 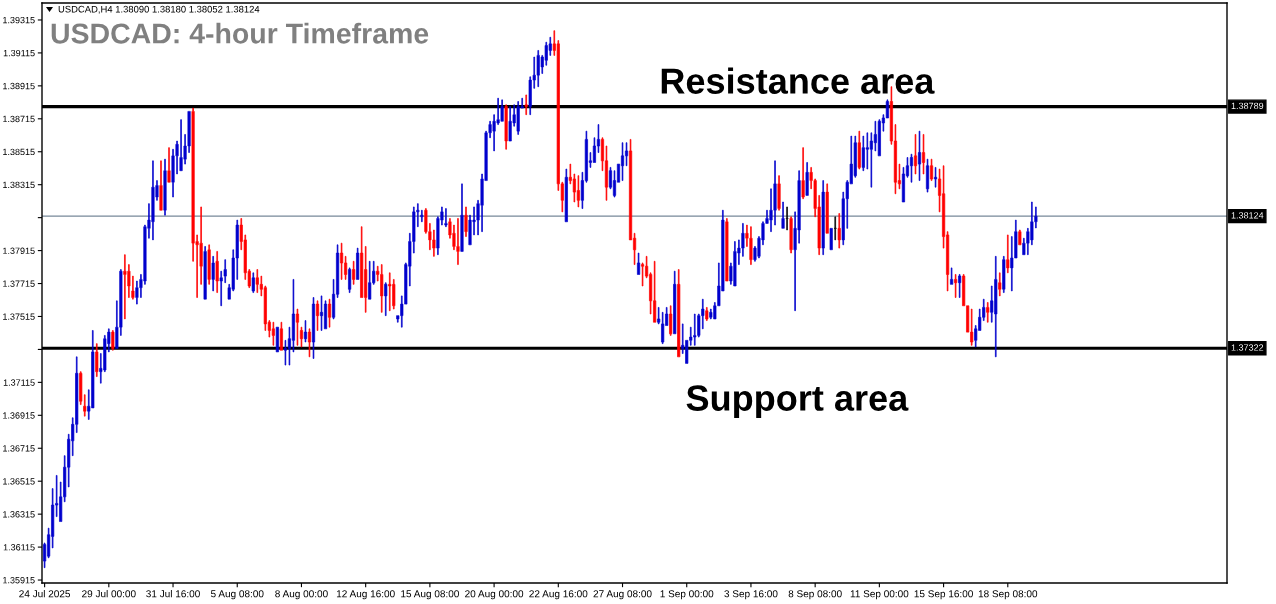 What do you see at coordinates (19, 250) in the screenshot?
I see `y-tick-label: 1.37915` at bounding box center [19, 250].